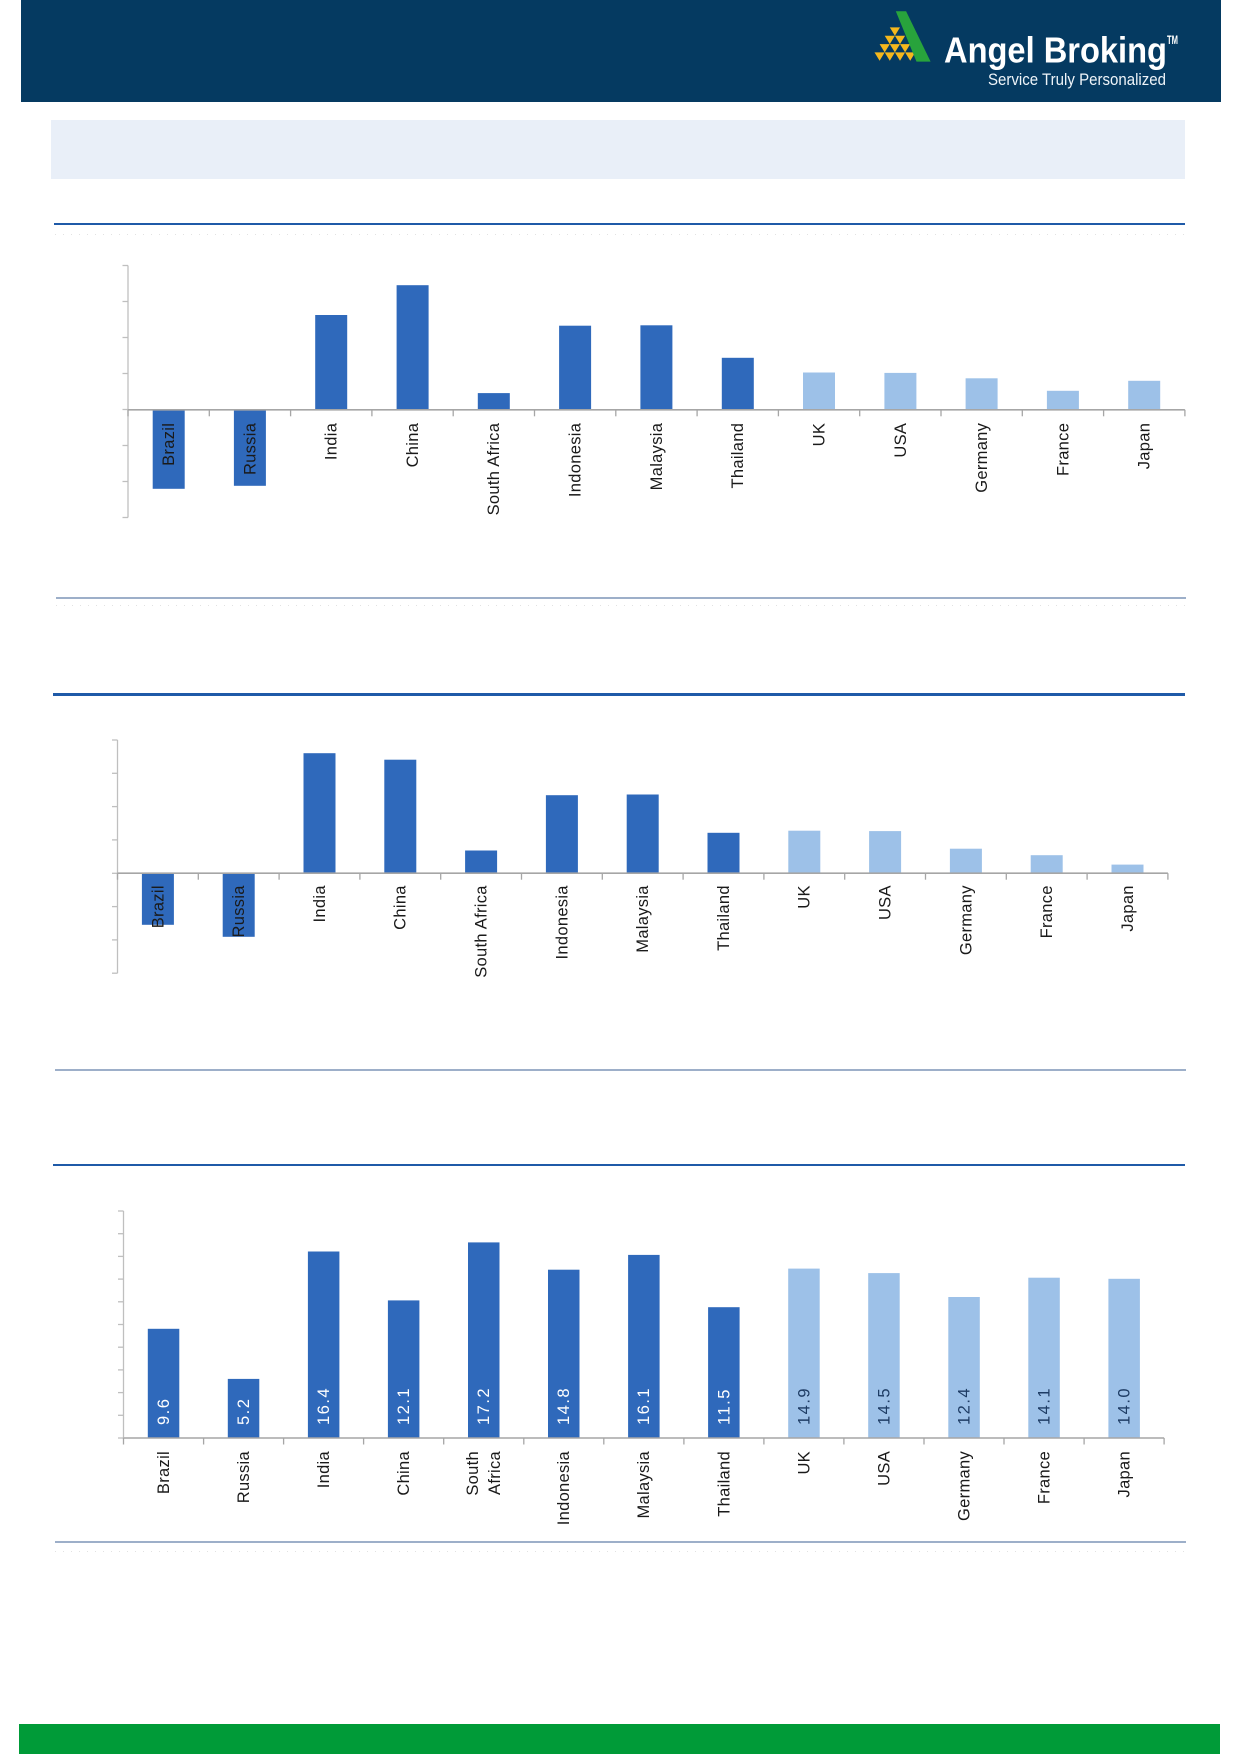  Describe the element at coordinates (804, 1406) in the screenshot. I see `svg-text: 14.9` at that location.